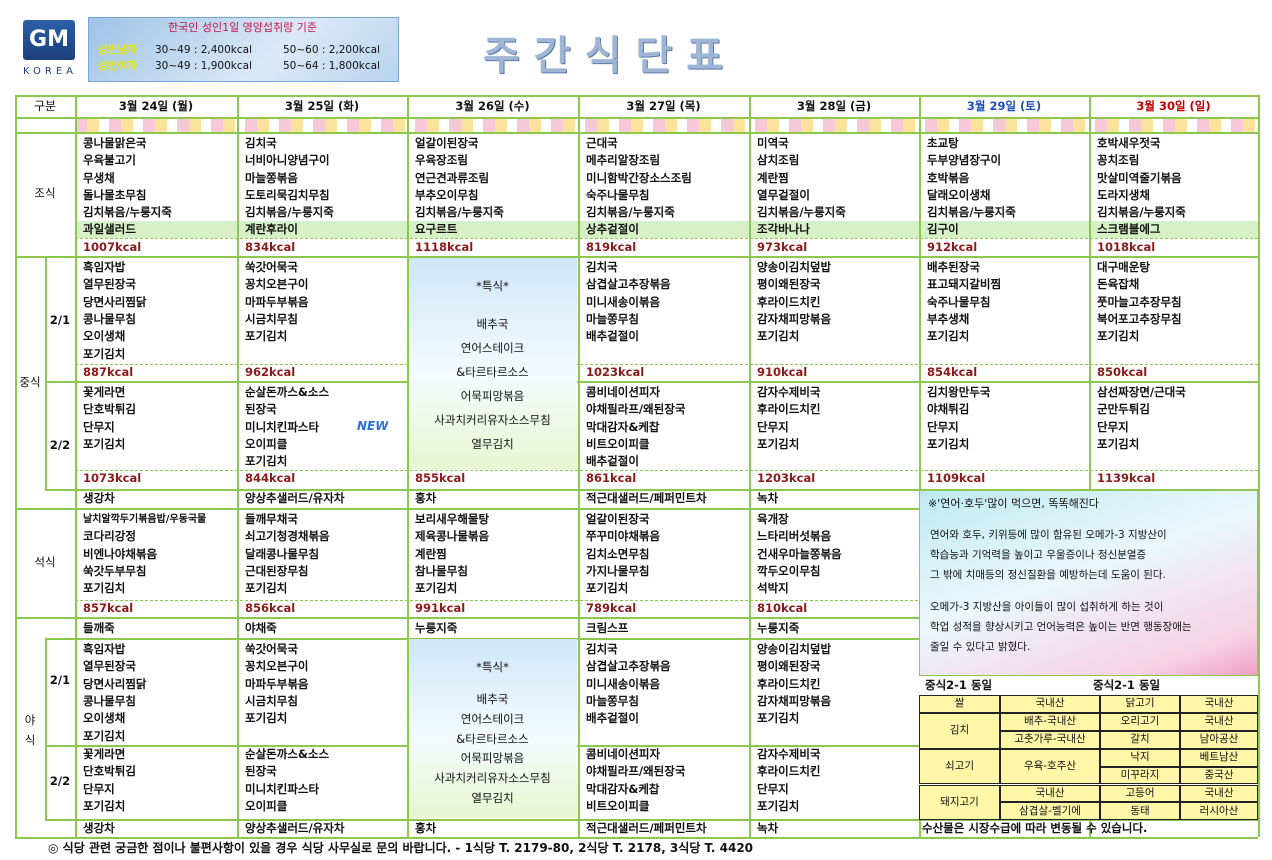  What do you see at coordinates (666, 470) in the screenshot?
I see `dashed-rule` at bounding box center [666, 470].